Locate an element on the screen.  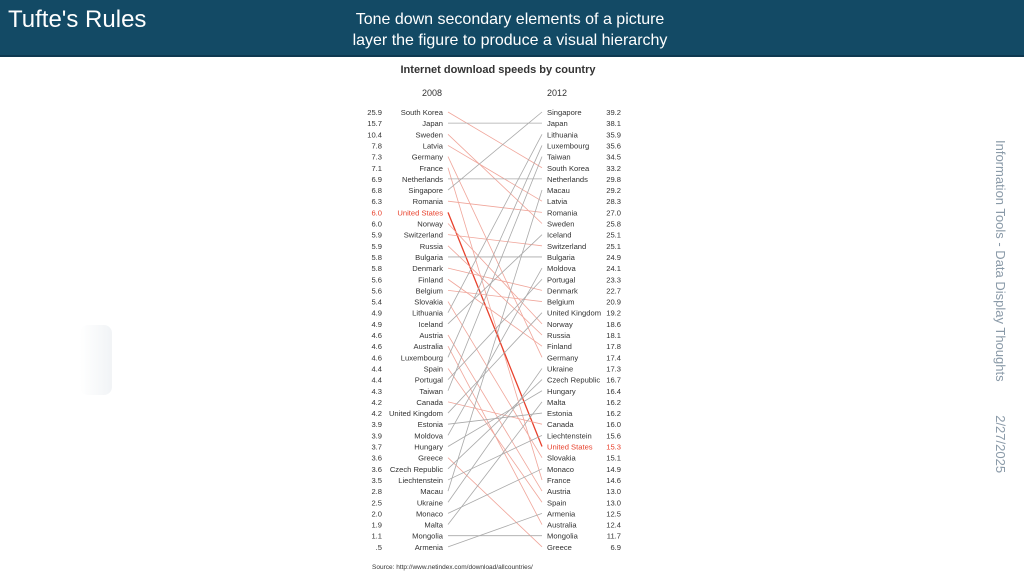
left-value-monaco: 2.0 is located at coordinates (376, 513).